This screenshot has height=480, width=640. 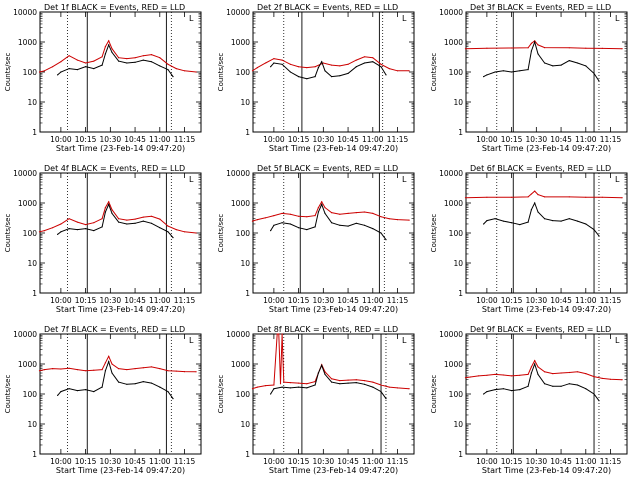 What do you see at coordinates (512, 139) in the screenshot?
I see `x-tick-label: 10:15` at bounding box center [512, 139].